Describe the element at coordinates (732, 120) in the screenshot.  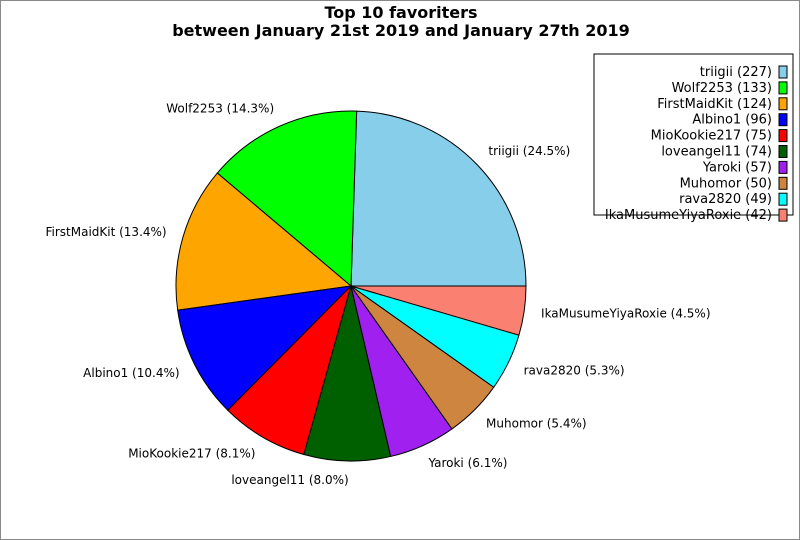
I see `legend-label: Albino1 (96)` at that location.